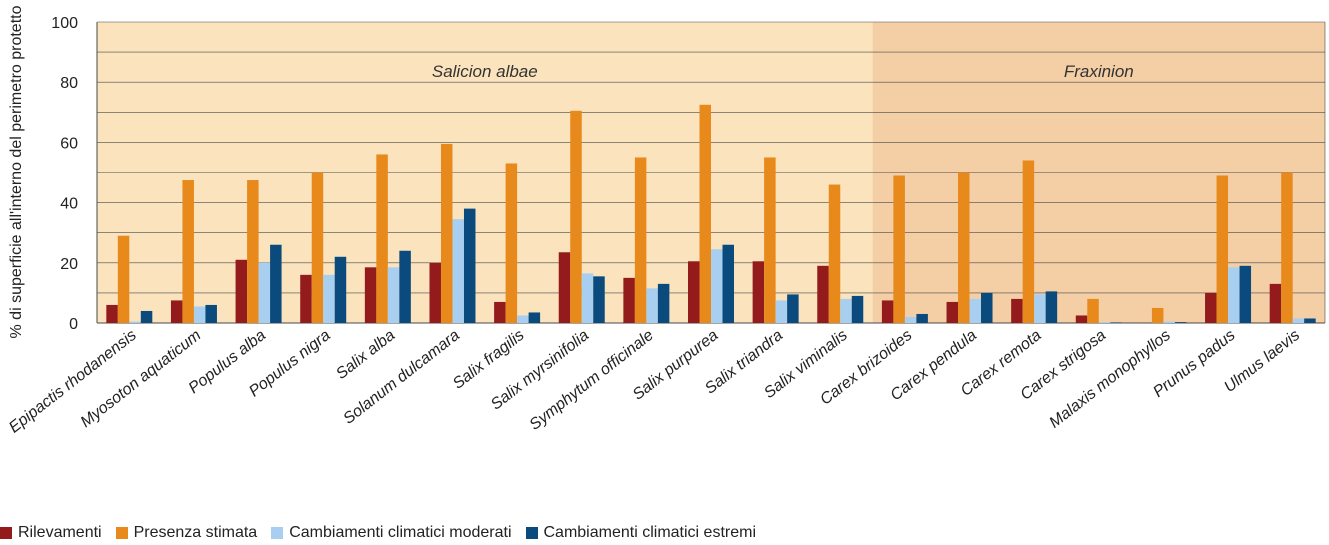 This screenshot has width=1329, height=545. I want to click on legend-item: Cambiamenti climatici moderati, so click(391, 533).